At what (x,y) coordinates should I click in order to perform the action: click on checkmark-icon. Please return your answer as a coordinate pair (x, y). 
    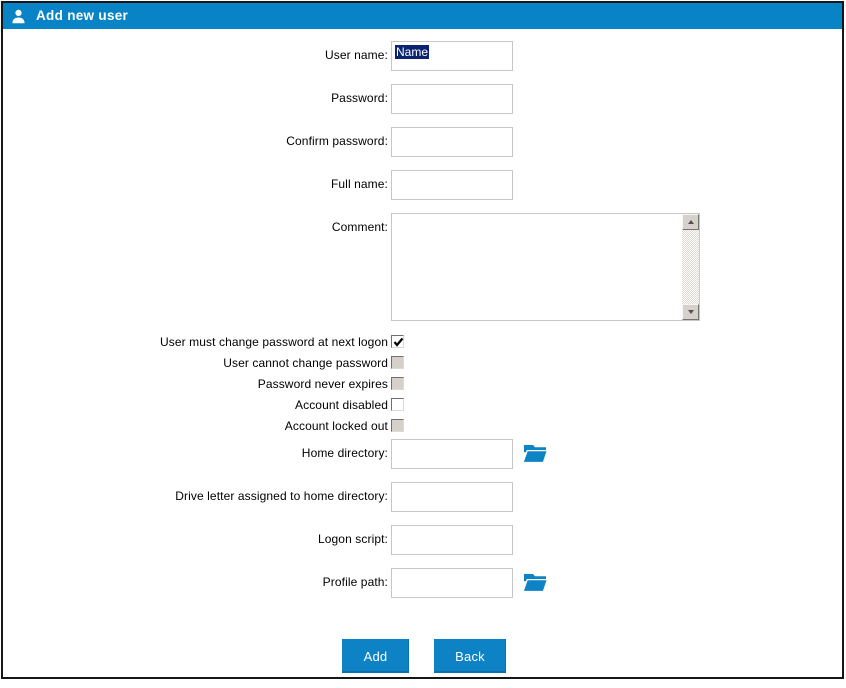
    Looking at the image, I should click on (398, 342).